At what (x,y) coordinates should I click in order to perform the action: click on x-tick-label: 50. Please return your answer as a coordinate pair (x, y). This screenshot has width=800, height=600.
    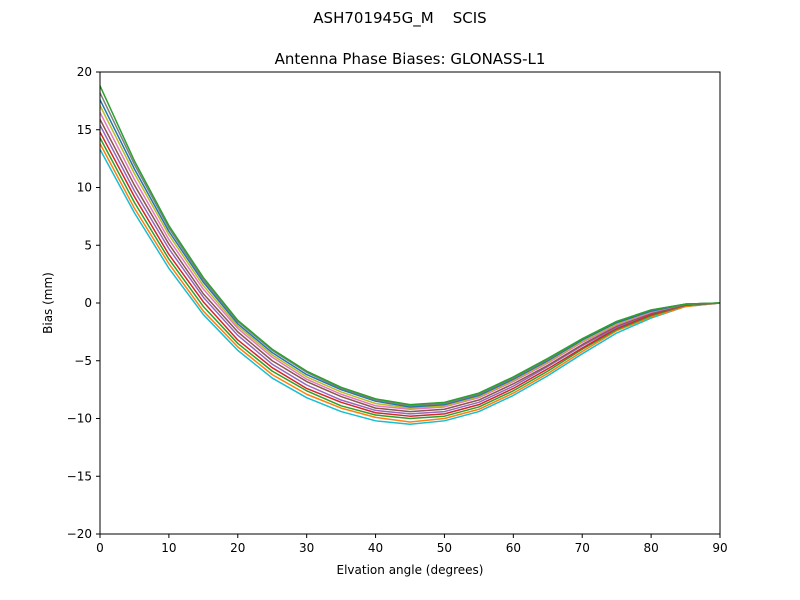
    Looking at the image, I should click on (444, 548).